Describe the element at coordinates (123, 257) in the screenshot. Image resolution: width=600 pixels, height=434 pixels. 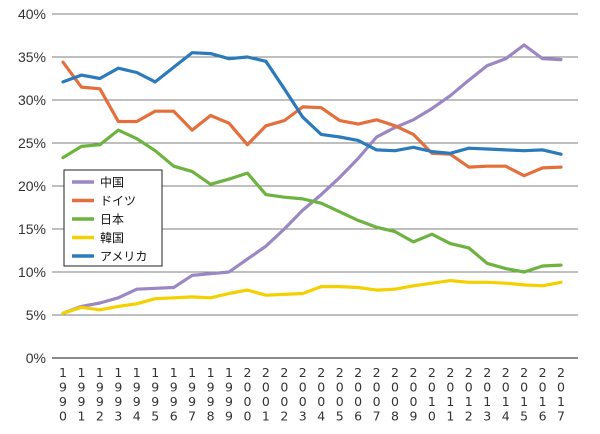
I see `legend-label: アメリカ` at that location.